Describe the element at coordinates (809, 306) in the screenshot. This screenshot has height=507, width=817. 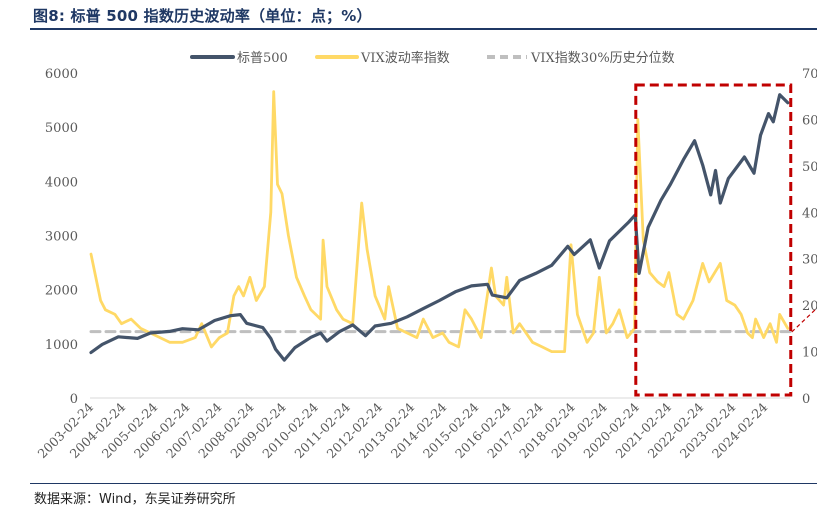
I see `right-tick-label: 20` at that location.